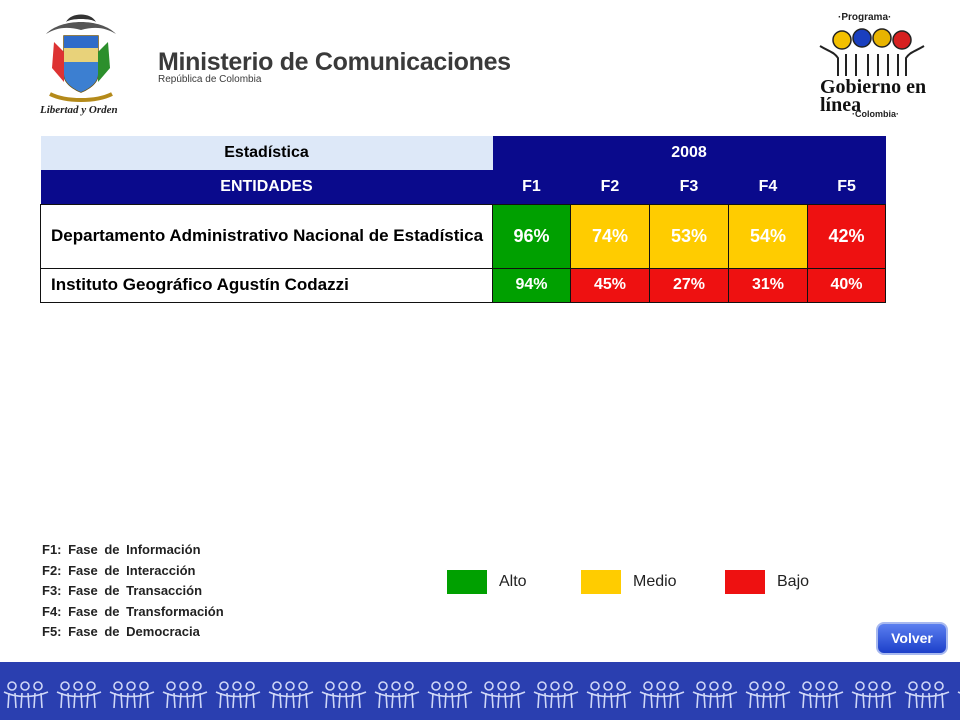 The height and width of the screenshot is (725, 960). Describe the element at coordinates (689, 285) in the screenshot. I see `phase-value: 27%` at that location.